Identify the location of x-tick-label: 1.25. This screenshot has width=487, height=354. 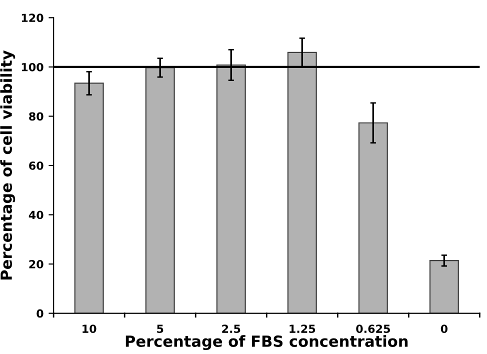
(303, 328).